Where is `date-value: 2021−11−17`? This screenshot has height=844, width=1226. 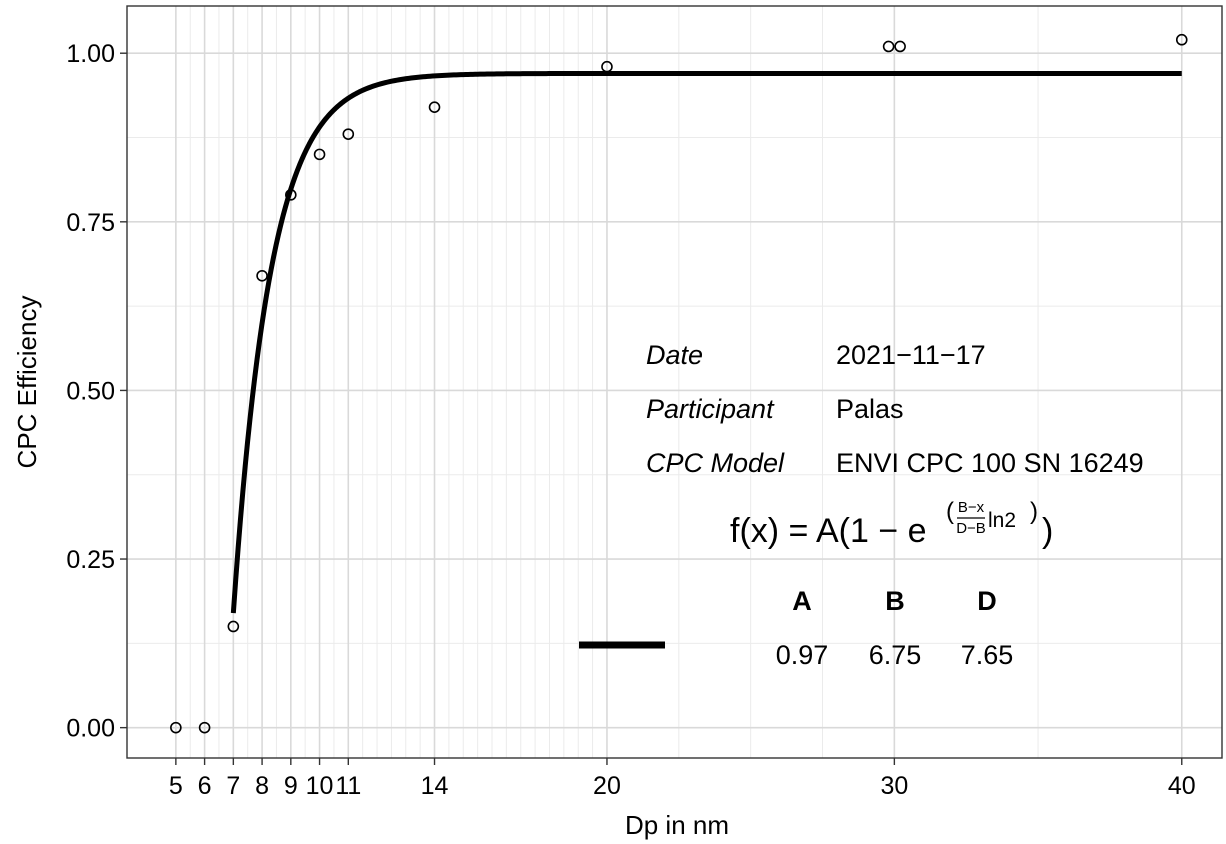 date-value: 2021−11−17 is located at coordinates (911, 355).